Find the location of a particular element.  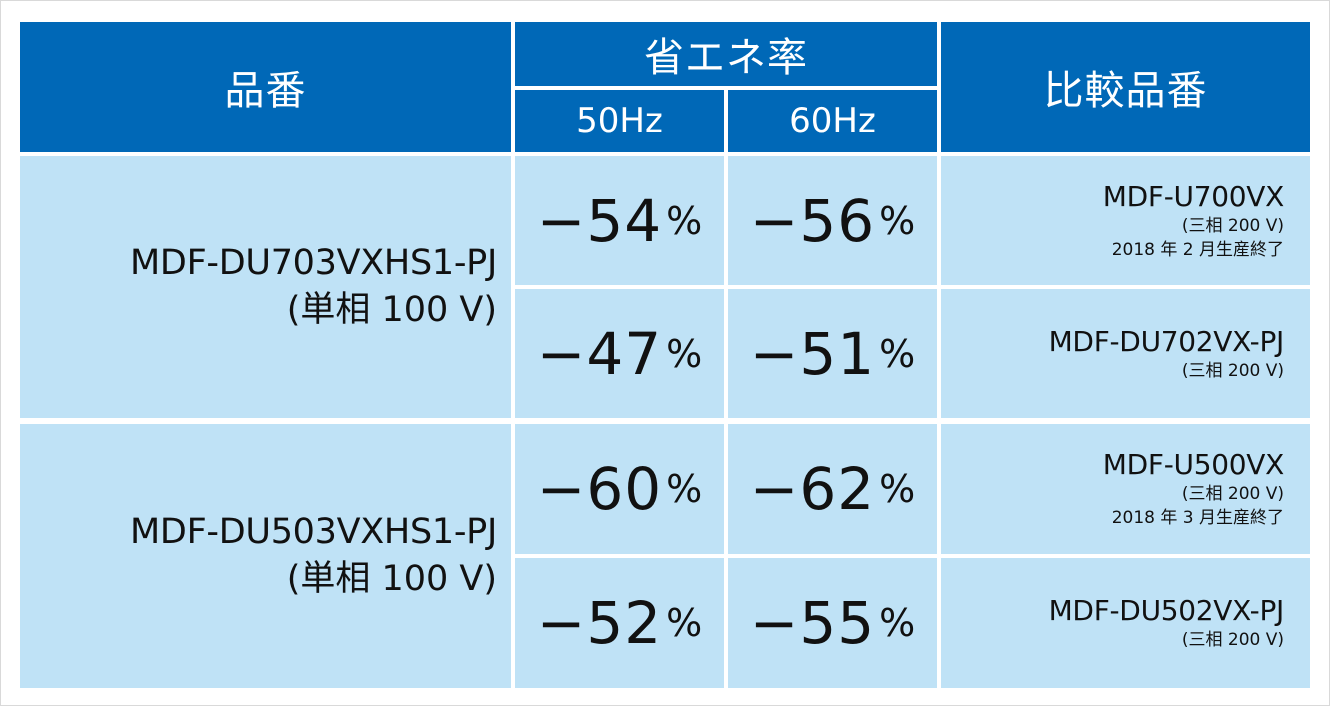

rate-60hz-cell: −55% is located at coordinates (832, 623).